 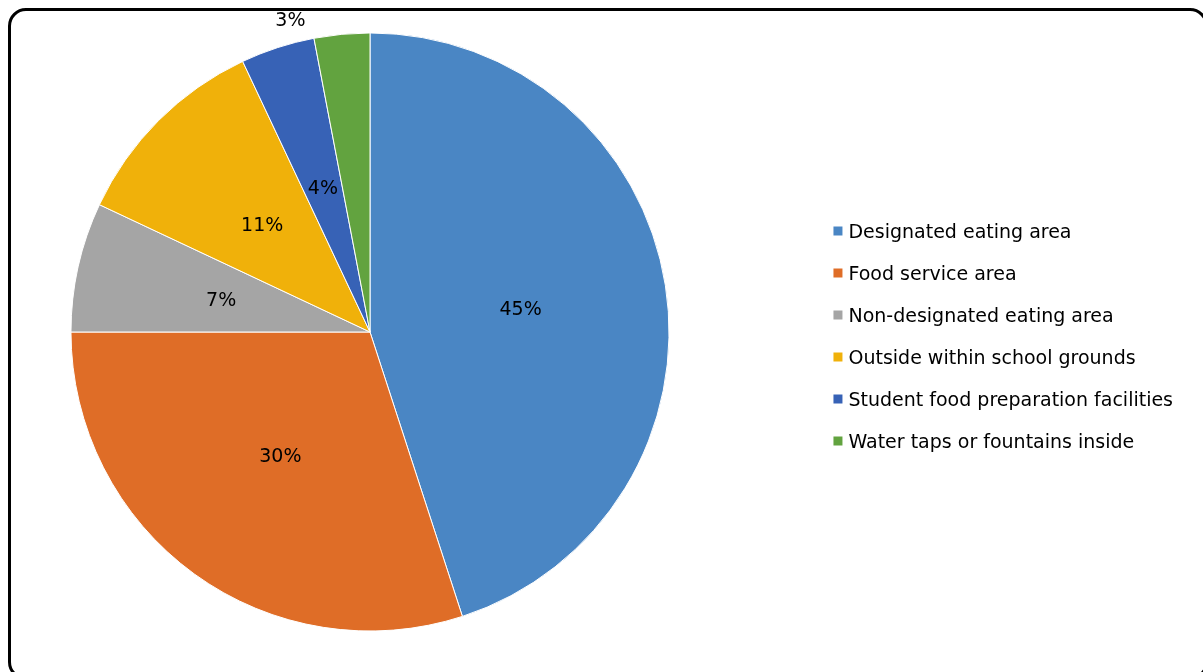 What do you see at coordinates (991, 441) in the screenshot?
I see `legend-label: Water taps or fountains inside` at bounding box center [991, 441].